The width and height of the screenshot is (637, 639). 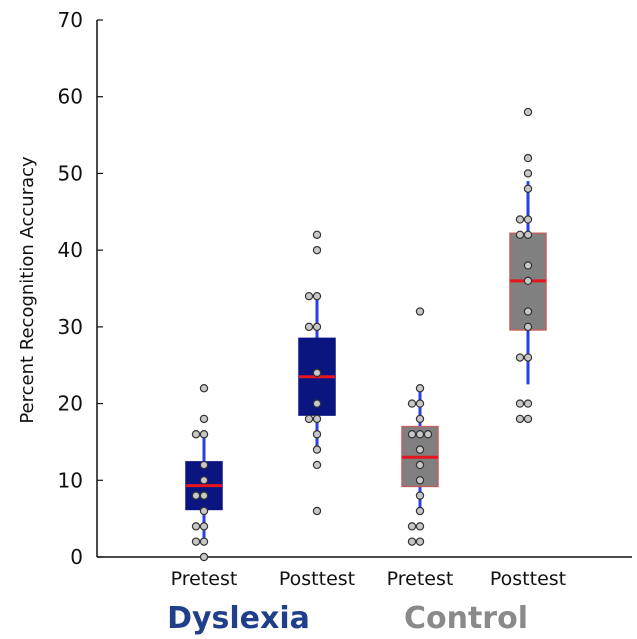 What do you see at coordinates (466, 618) in the screenshot?
I see `group-label-control: Control` at bounding box center [466, 618].